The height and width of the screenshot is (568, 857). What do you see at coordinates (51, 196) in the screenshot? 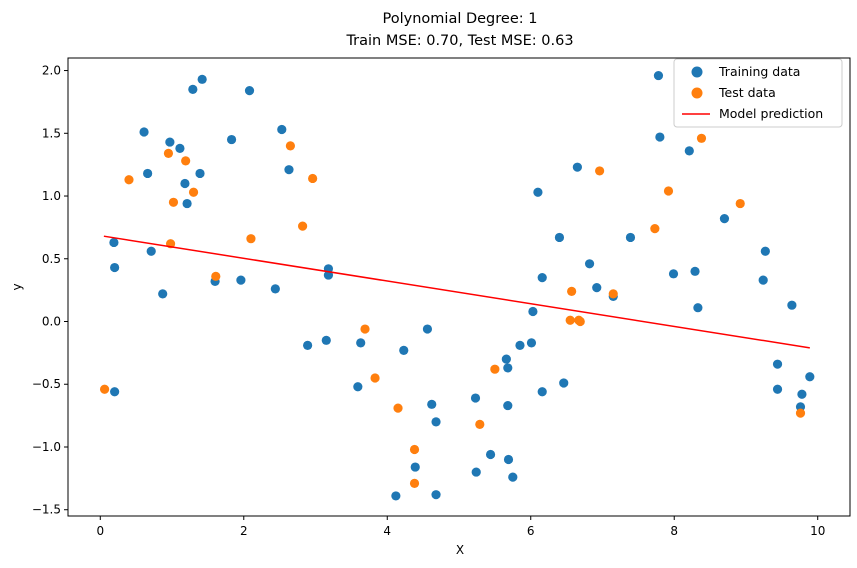
I see `y-tick-label-5: 1.0` at bounding box center [51, 196].